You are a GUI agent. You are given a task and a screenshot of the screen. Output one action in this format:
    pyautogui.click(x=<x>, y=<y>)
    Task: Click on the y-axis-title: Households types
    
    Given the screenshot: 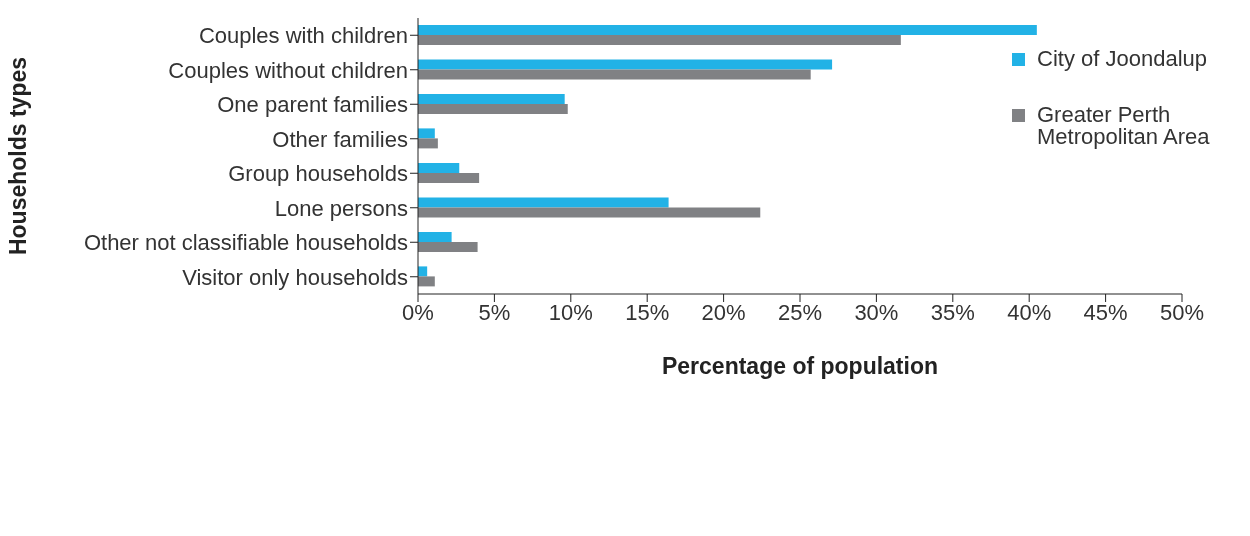 What is the action you would take?
    pyautogui.click(x=18, y=156)
    